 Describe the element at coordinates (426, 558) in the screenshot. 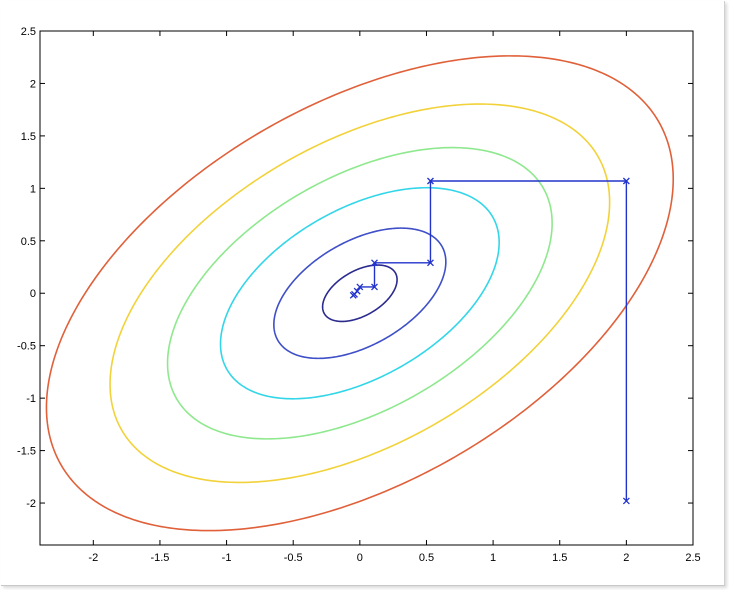

I see `x-tick-label: 0.5` at that location.